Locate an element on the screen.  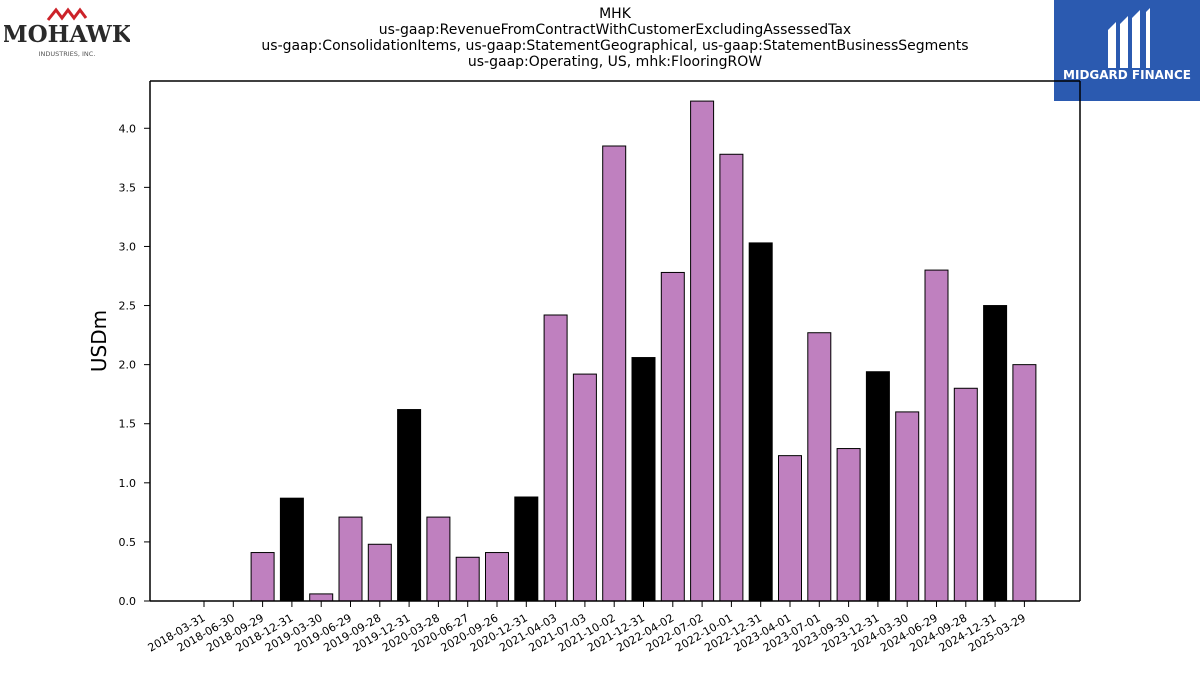
mohawk-logo-mark: MOHAWK INDUSTRIES, INC. is located at coordinates (67, 32).